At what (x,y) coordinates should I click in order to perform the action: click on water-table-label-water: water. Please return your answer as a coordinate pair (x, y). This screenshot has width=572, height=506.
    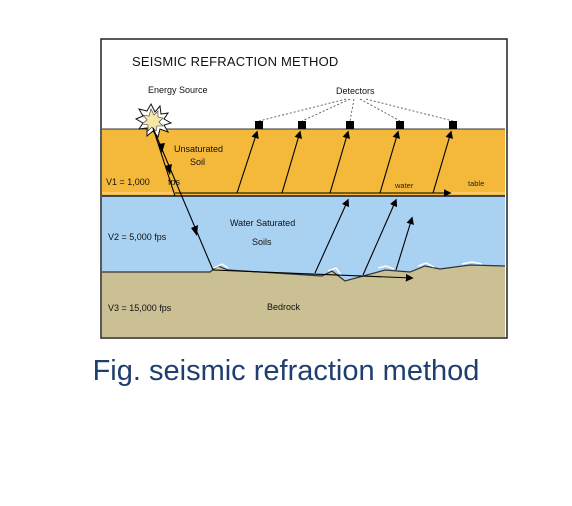
    Looking at the image, I should click on (404, 185).